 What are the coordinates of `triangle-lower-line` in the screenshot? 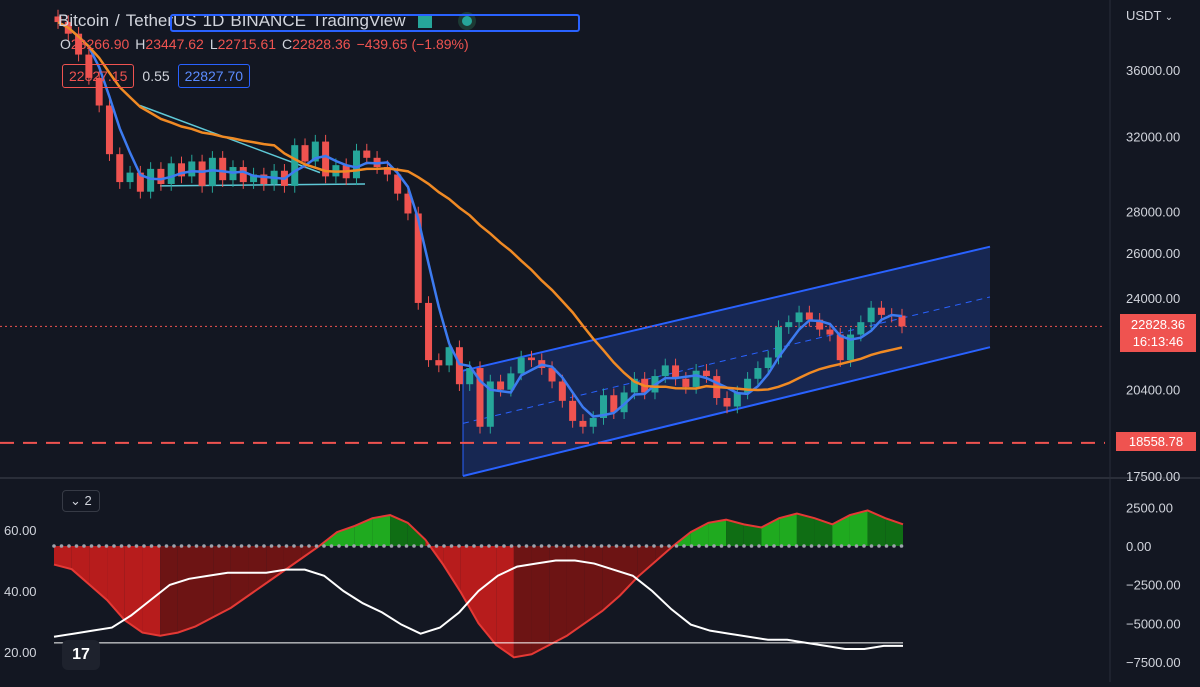 It's located at (262, 185).